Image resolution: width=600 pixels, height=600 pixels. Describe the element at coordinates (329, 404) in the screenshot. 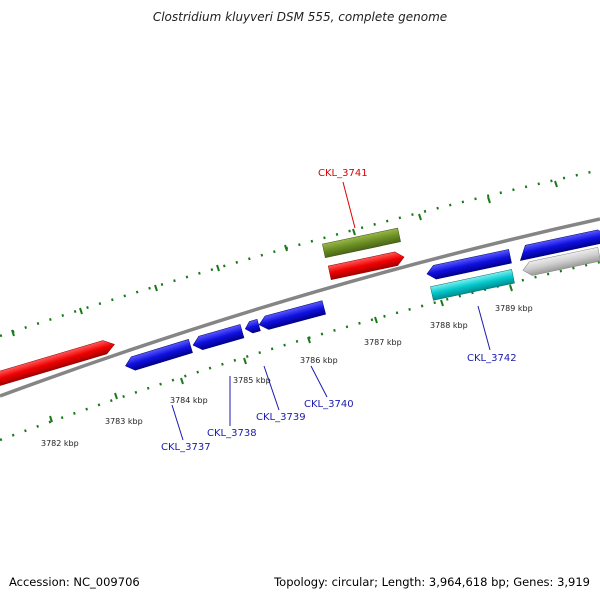

I see `gene-label-ckl-3740: CKL_3740` at that location.